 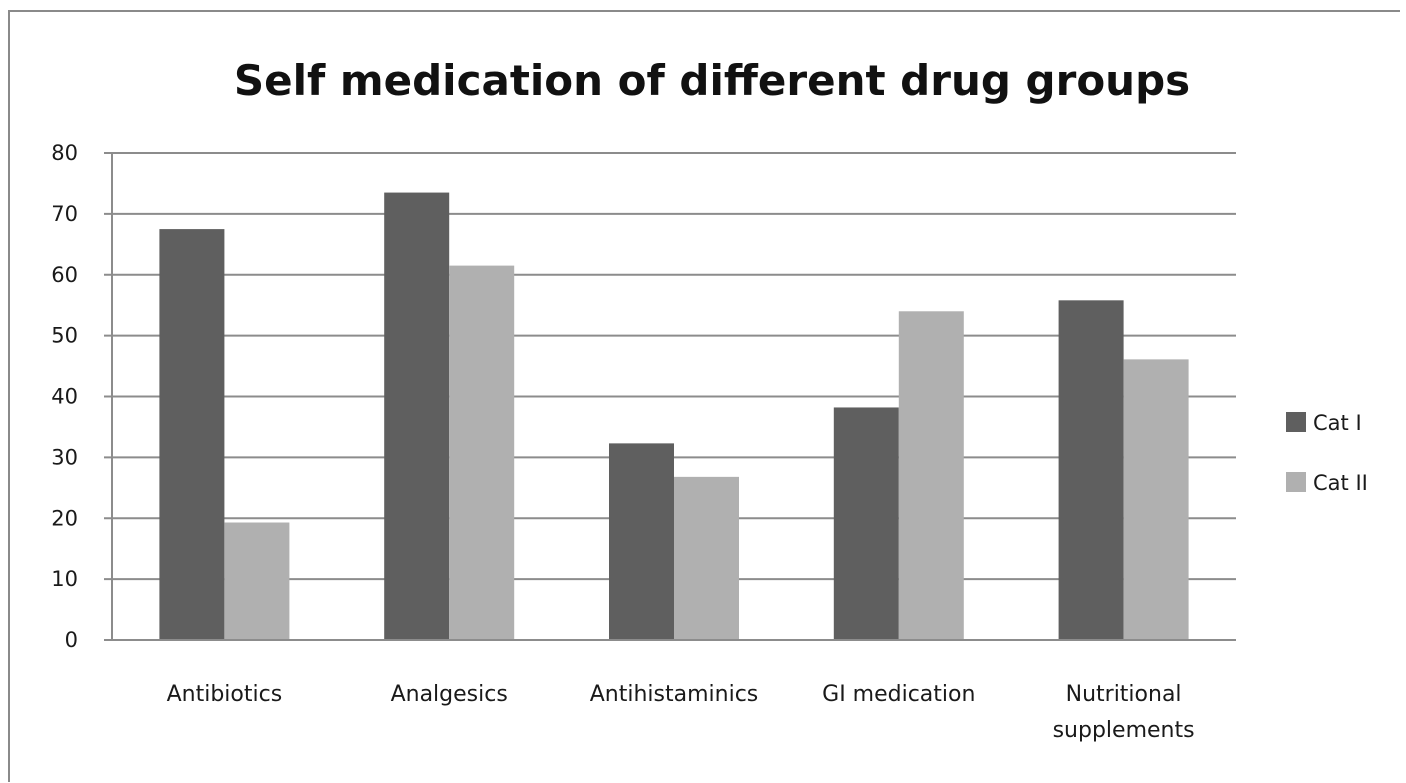 I want to click on x-category-label: Antibiotics, so click(x=225, y=694).